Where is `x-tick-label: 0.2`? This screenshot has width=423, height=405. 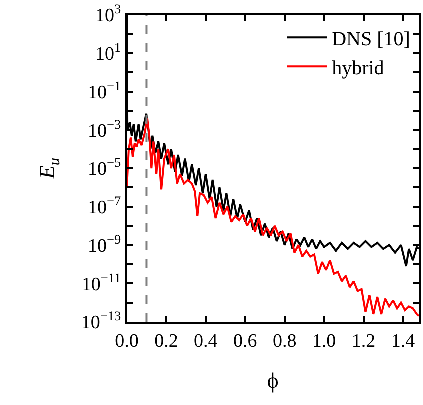
x-tick-label: 0.2 is located at coordinates (166, 341).